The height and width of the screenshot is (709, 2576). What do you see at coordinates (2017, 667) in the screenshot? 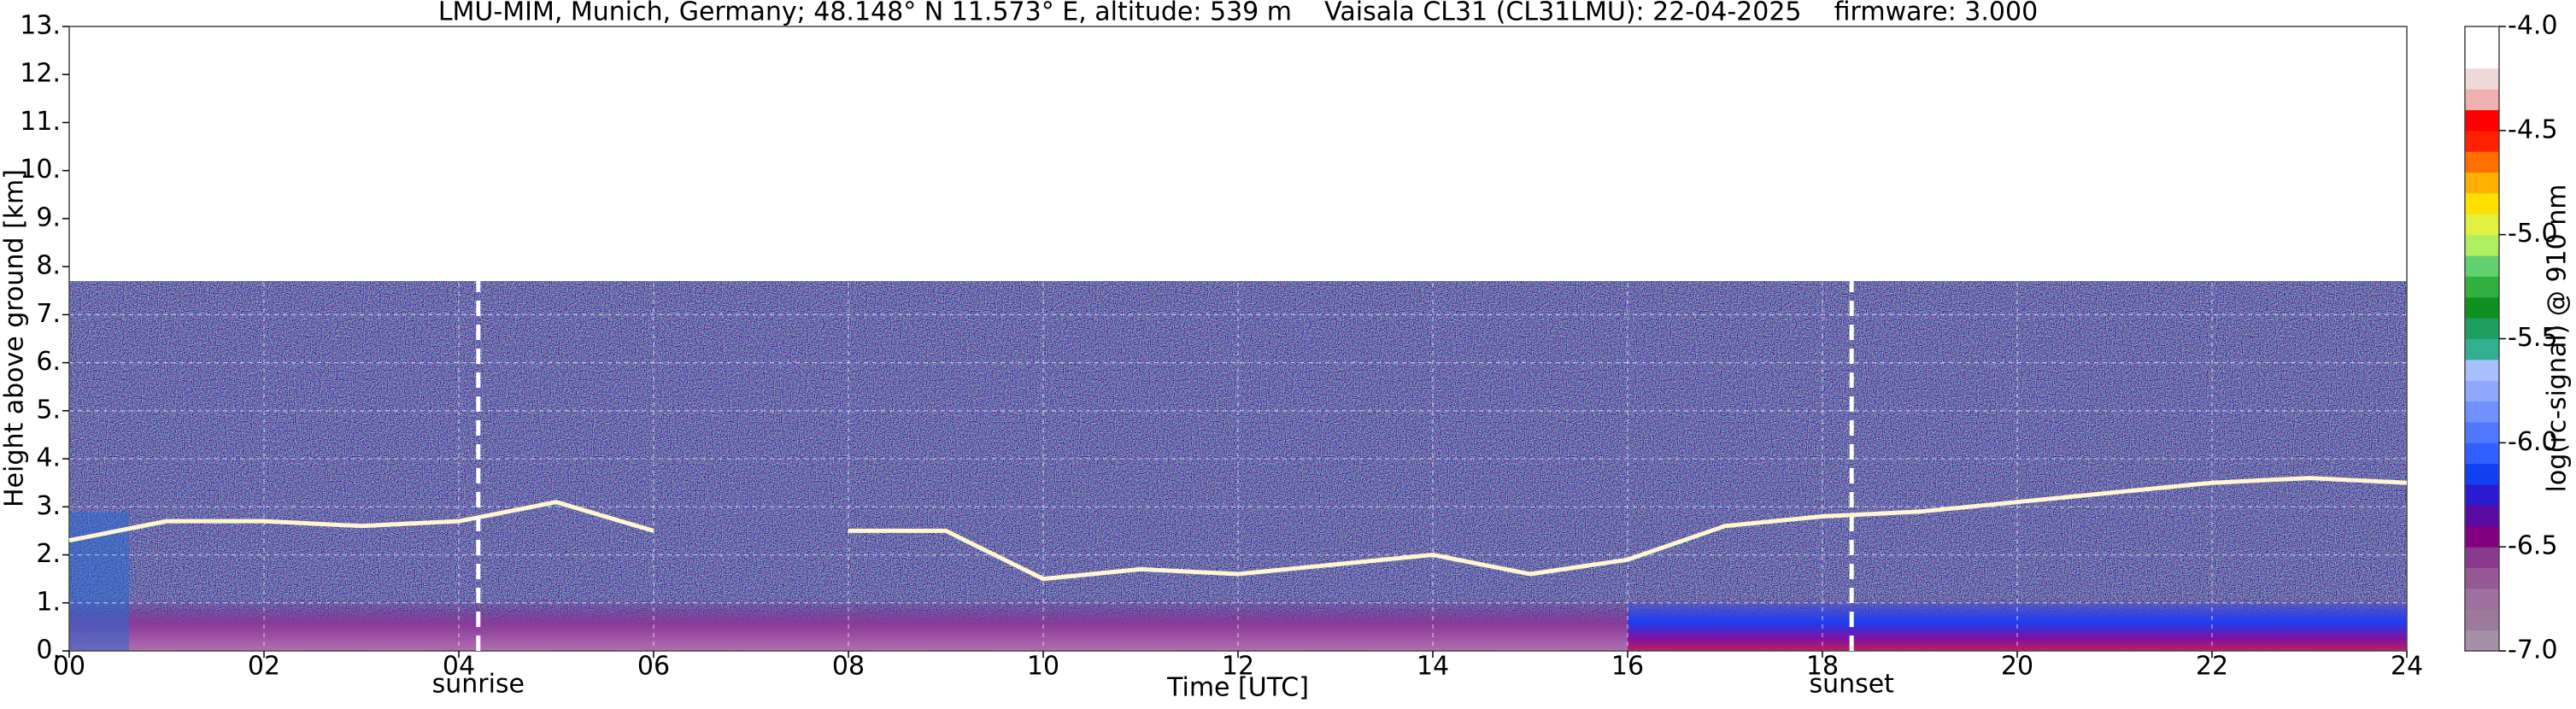
I see `x-tick-label: 20` at bounding box center [2017, 667].